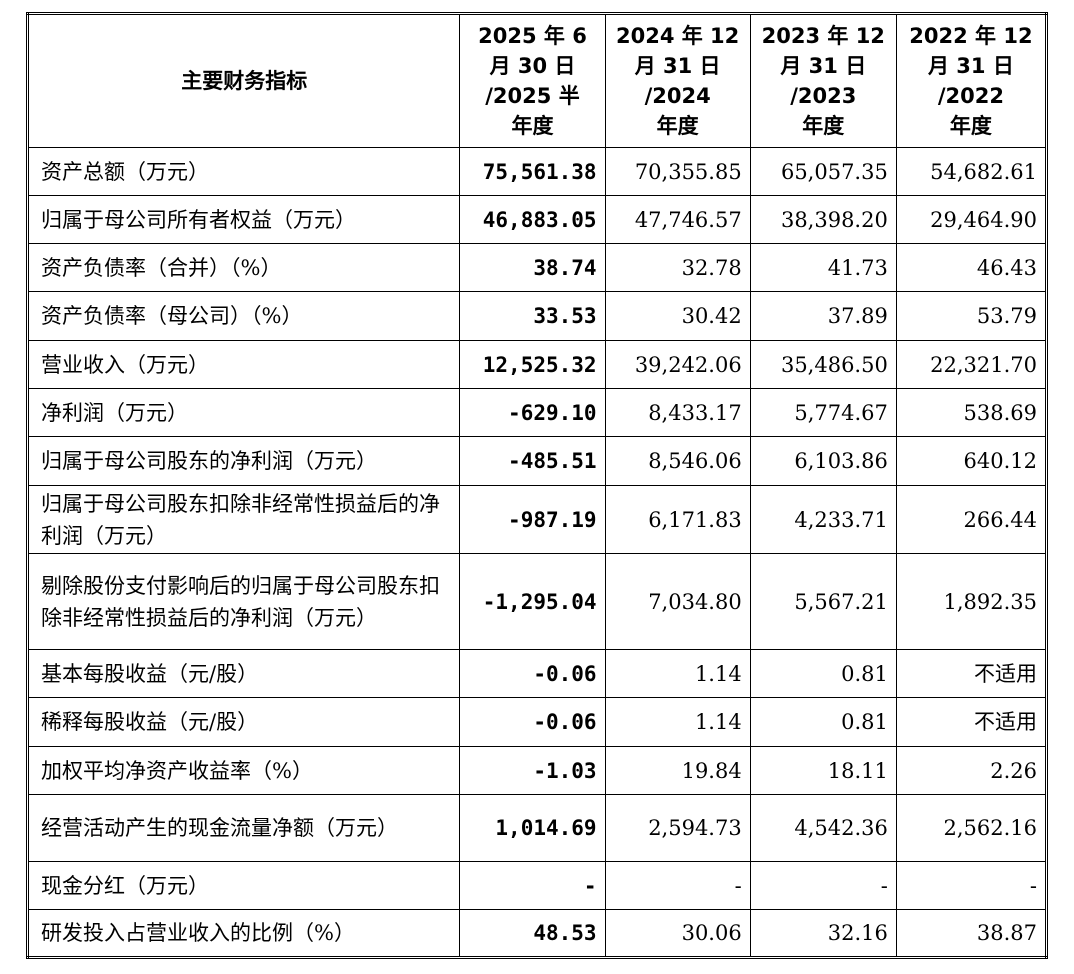 The image size is (1074, 974). What do you see at coordinates (243, 316) in the screenshot?
I see `row-label: 资产负债率（母公司）（%）` at bounding box center [243, 316].